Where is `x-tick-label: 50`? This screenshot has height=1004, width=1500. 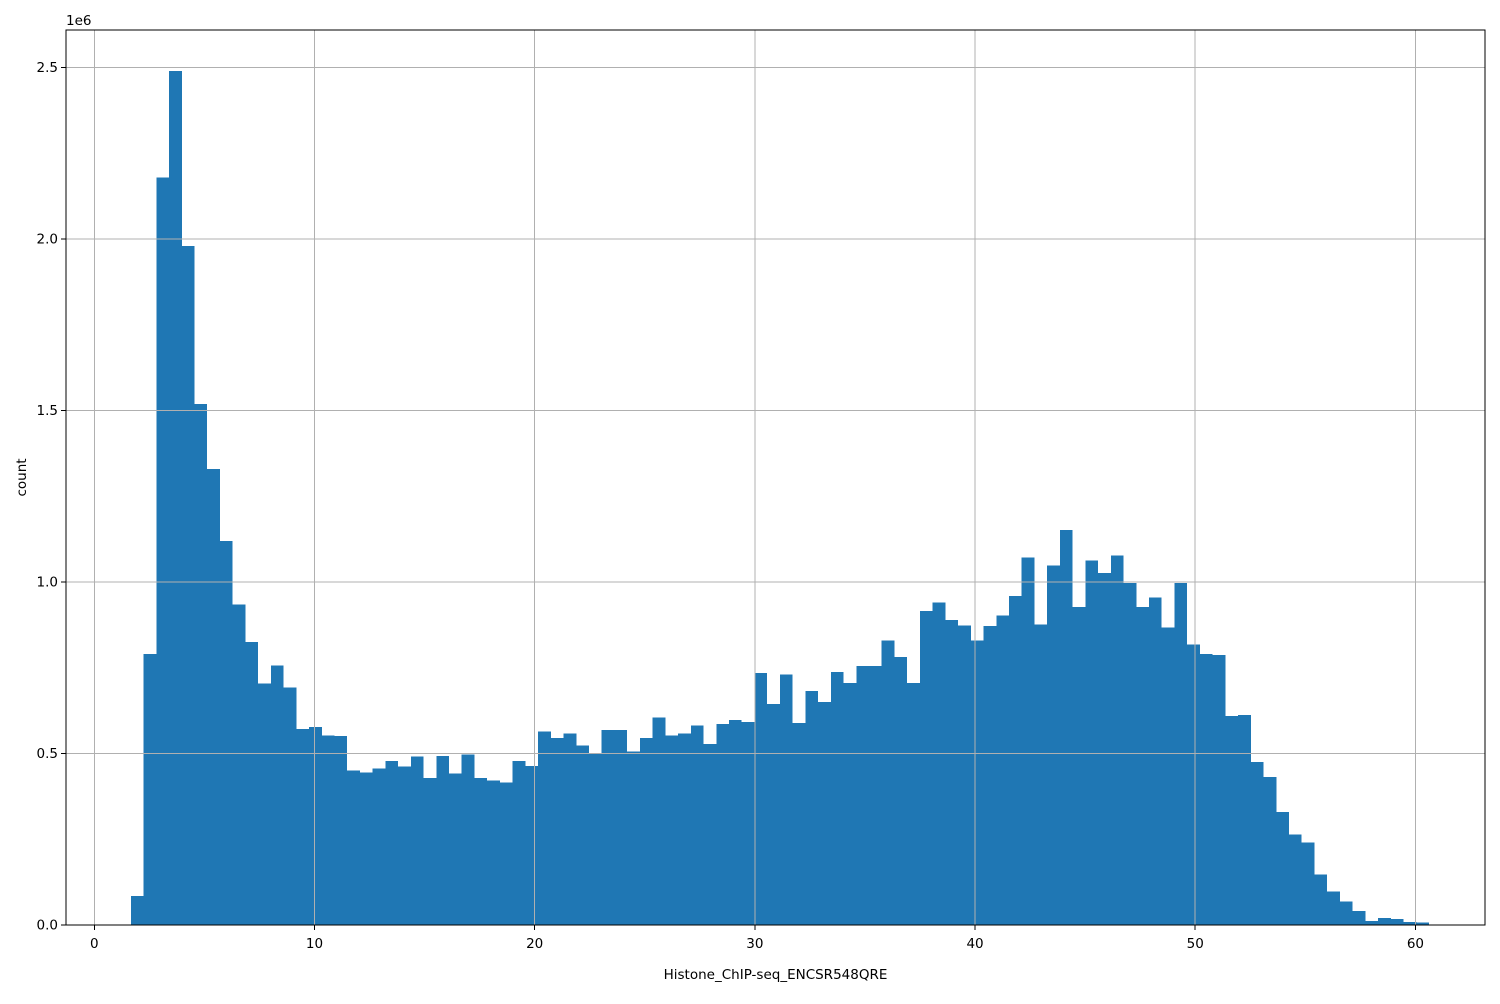
x-tick-label: 50 is located at coordinates (1195, 944).